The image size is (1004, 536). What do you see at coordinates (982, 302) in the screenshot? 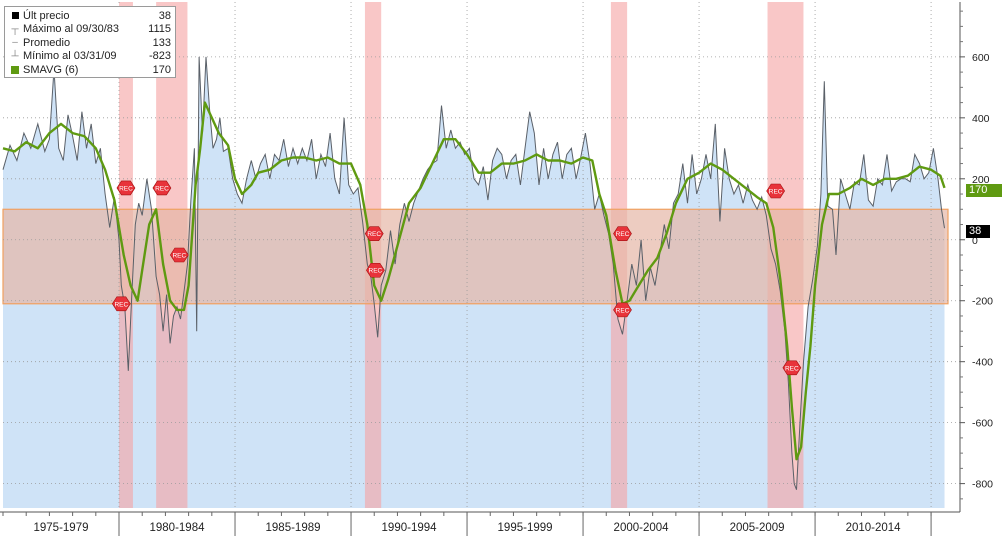
I see `y-tick-label: -200` at bounding box center [982, 302].